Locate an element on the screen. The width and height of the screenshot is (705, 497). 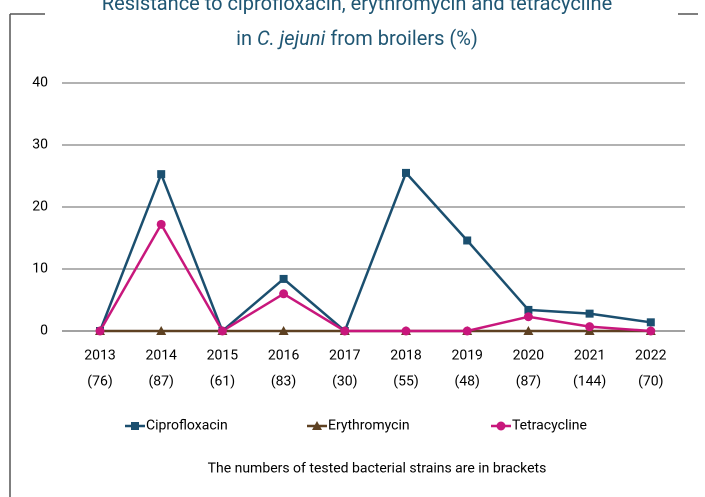
x-tick-label: 2020 is located at coordinates (529, 356).